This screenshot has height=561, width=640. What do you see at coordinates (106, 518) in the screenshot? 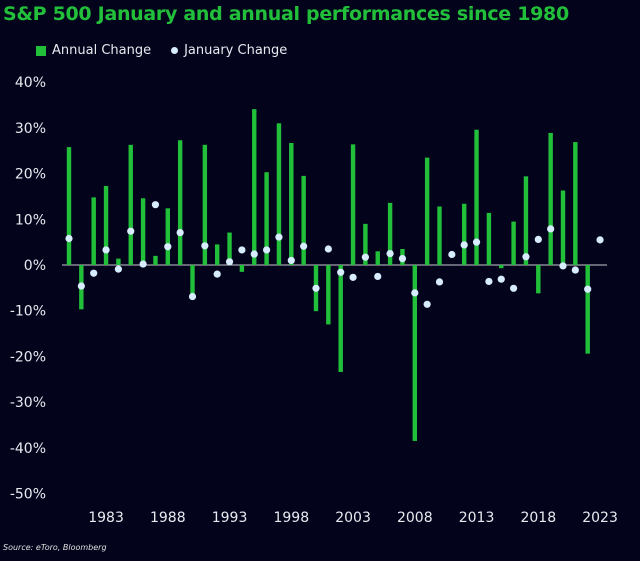
I see `x-tick-label: 1983` at bounding box center [106, 518].